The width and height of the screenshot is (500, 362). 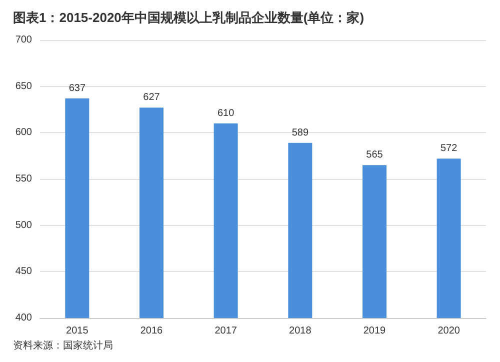 What do you see at coordinates (63, 346) in the screenshot?
I see `text: 资料来源：国家统计局` at bounding box center [63, 346].